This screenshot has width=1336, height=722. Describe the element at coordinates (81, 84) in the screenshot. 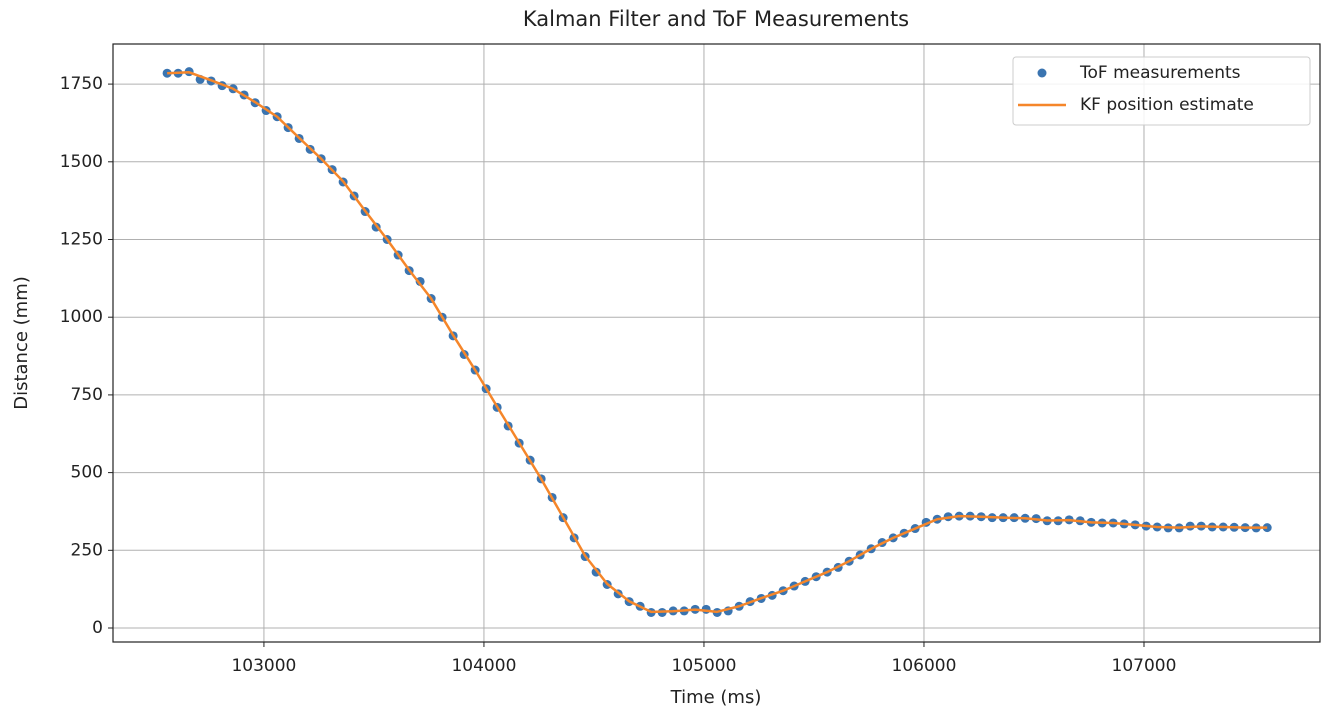

I see `y-tick-label: 1750` at that location.